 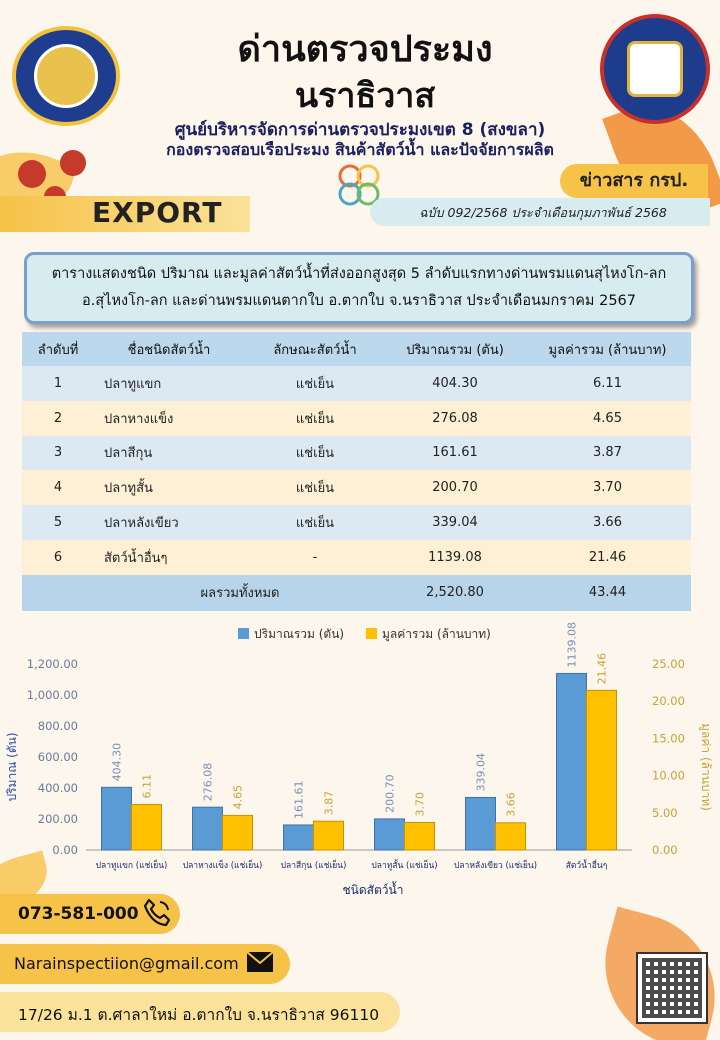 I want to click on address-pill, so click(x=200, y=1012).